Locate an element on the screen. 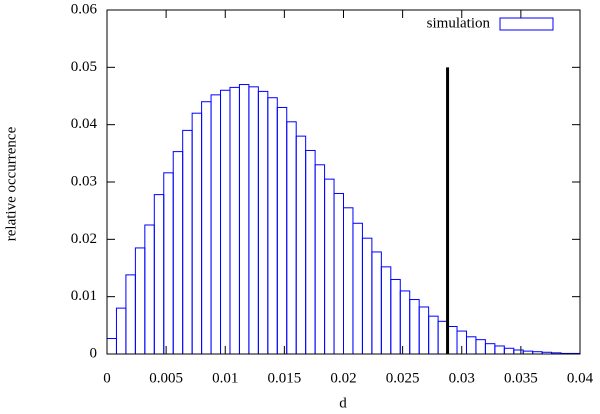 This screenshot has width=600, height=414. legend-swatch is located at coordinates (526, 24).